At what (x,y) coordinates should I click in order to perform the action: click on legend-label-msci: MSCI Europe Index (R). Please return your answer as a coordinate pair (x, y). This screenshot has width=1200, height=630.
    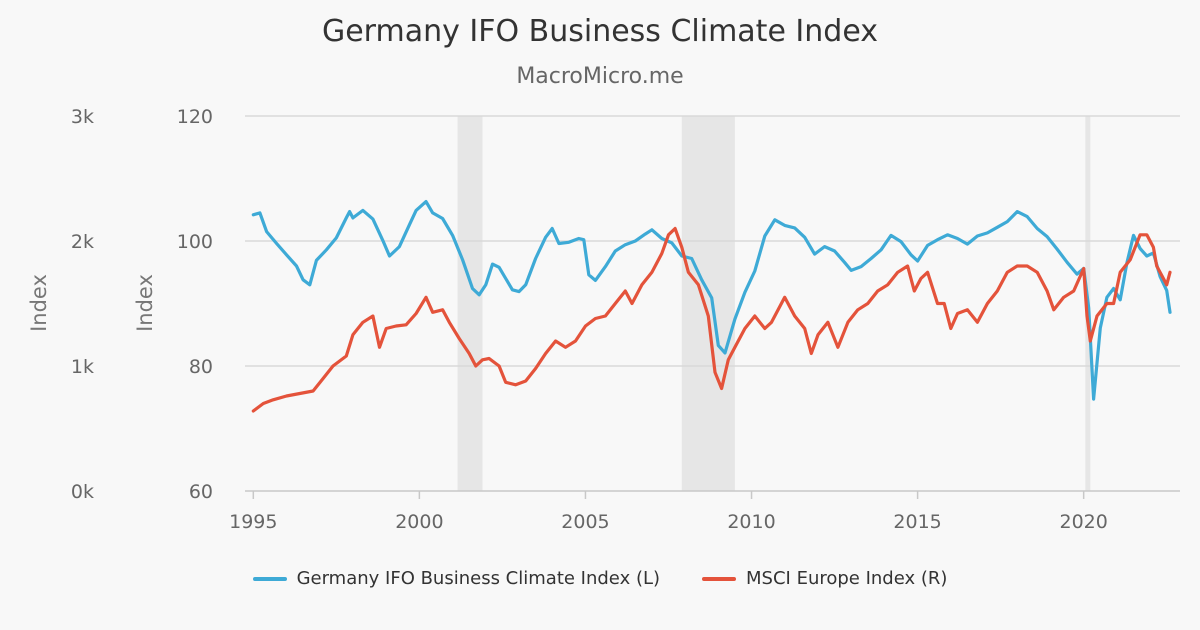
    Looking at the image, I should click on (847, 578).